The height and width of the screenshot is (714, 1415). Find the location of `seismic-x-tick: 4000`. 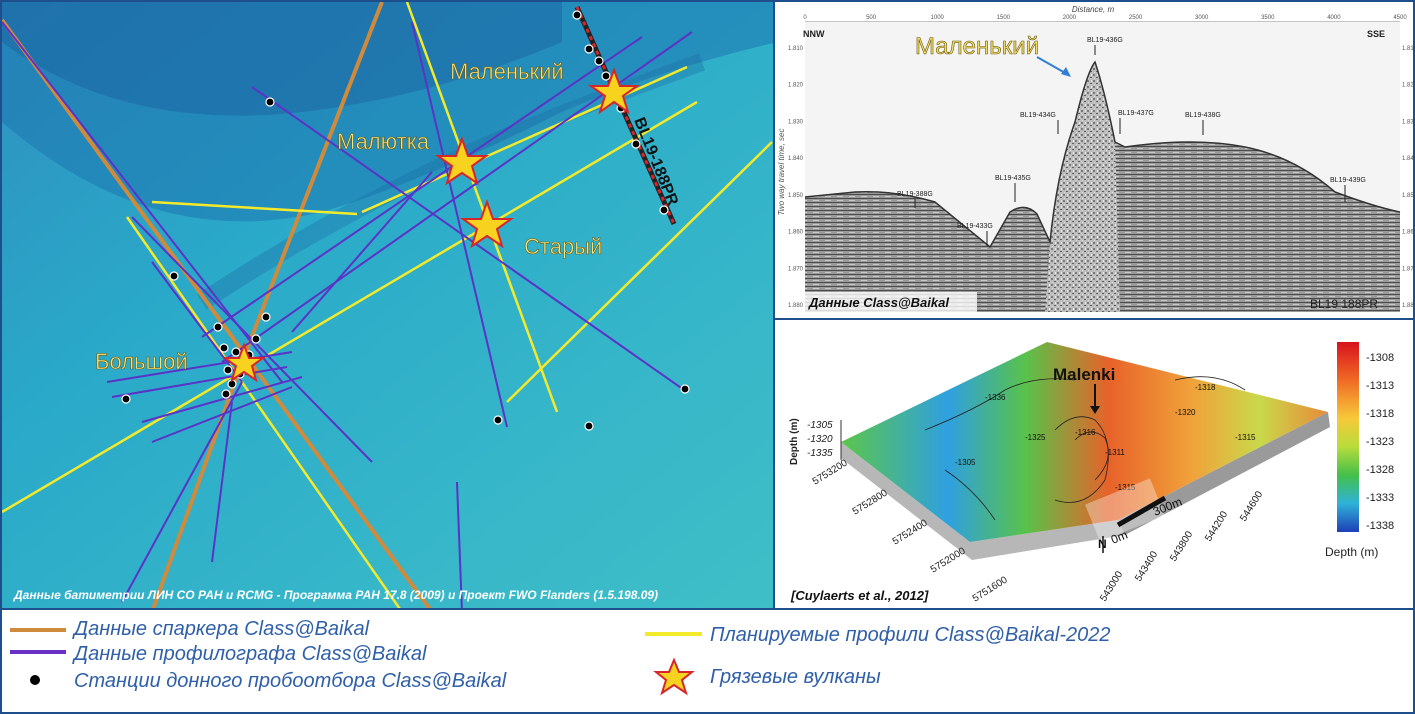

seismic-x-tick: 4000 is located at coordinates (1334, 18).